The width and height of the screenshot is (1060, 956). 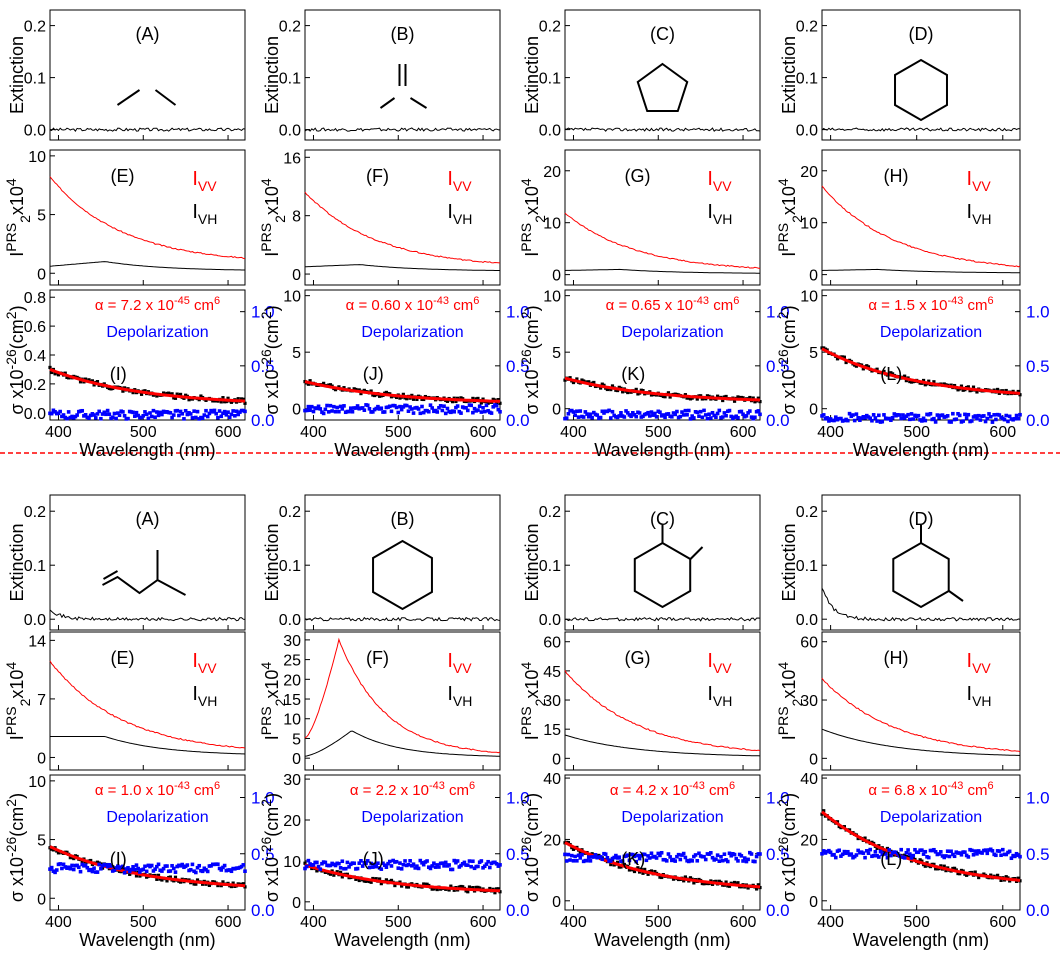 What do you see at coordinates (830, 432) in the screenshot?
I see `x-tick-label: 400` at bounding box center [830, 432].